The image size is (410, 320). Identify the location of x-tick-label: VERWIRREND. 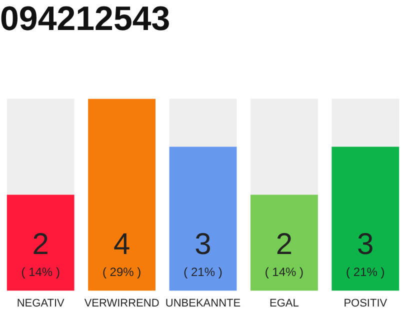
(122, 303).